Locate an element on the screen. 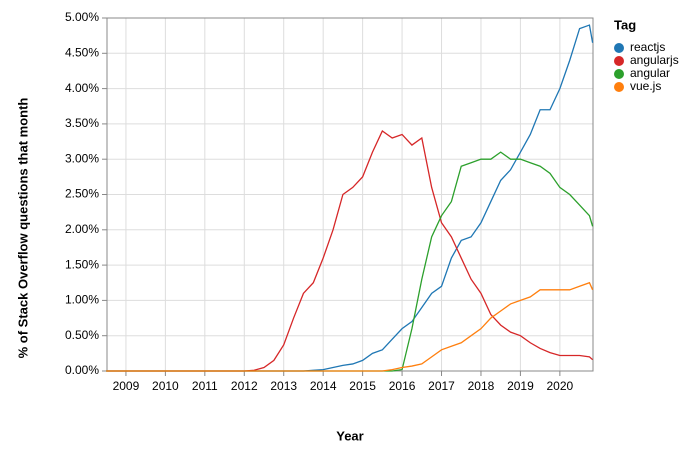  legend-label: reactjs is located at coordinates (647, 47).